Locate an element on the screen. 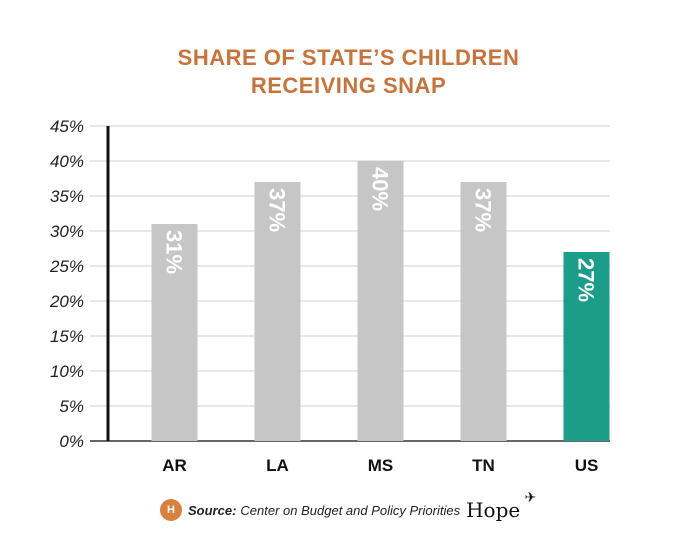 The image size is (697, 554). x-tick-label-ar: AR is located at coordinates (174, 465).